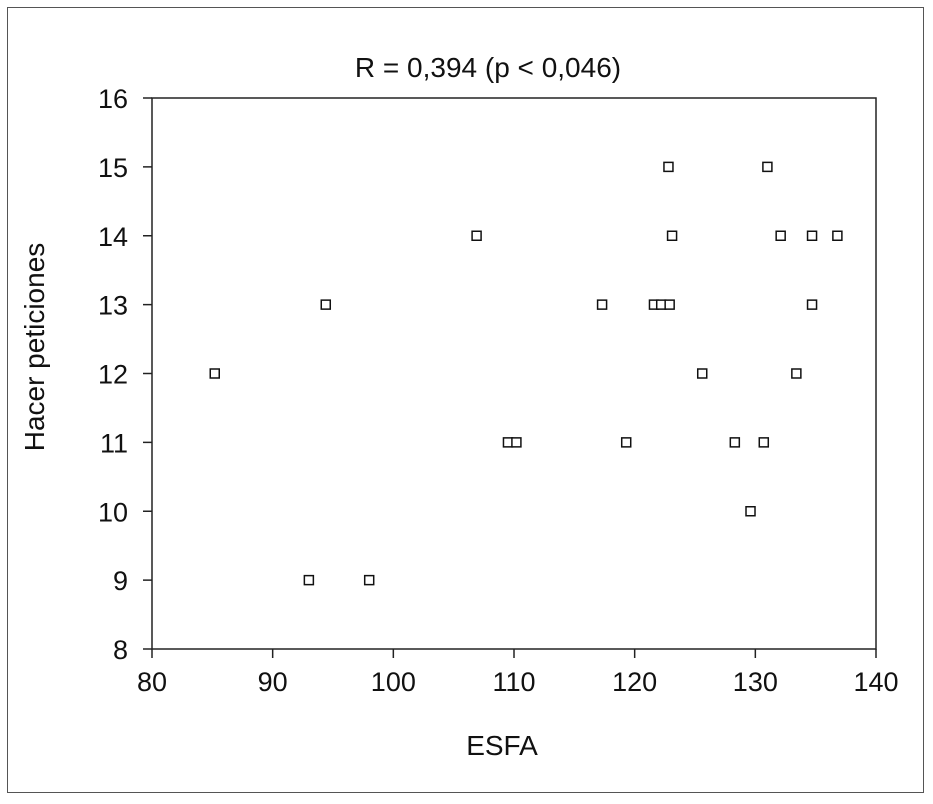 The image size is (933, 804). What do you see at coordinates (113, 375) in the screenshot?
I see `y-tick-label: 12` at bounding box center [113, 375].